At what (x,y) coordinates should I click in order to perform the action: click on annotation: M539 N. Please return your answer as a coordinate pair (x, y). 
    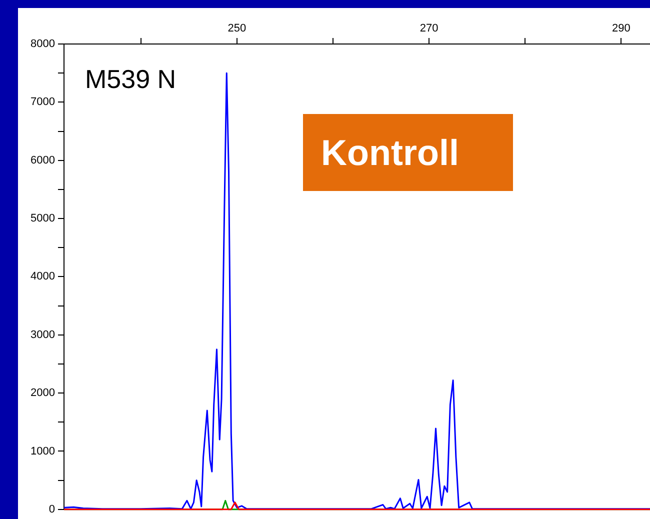
    Looking at the image, I should click on (130, 79).